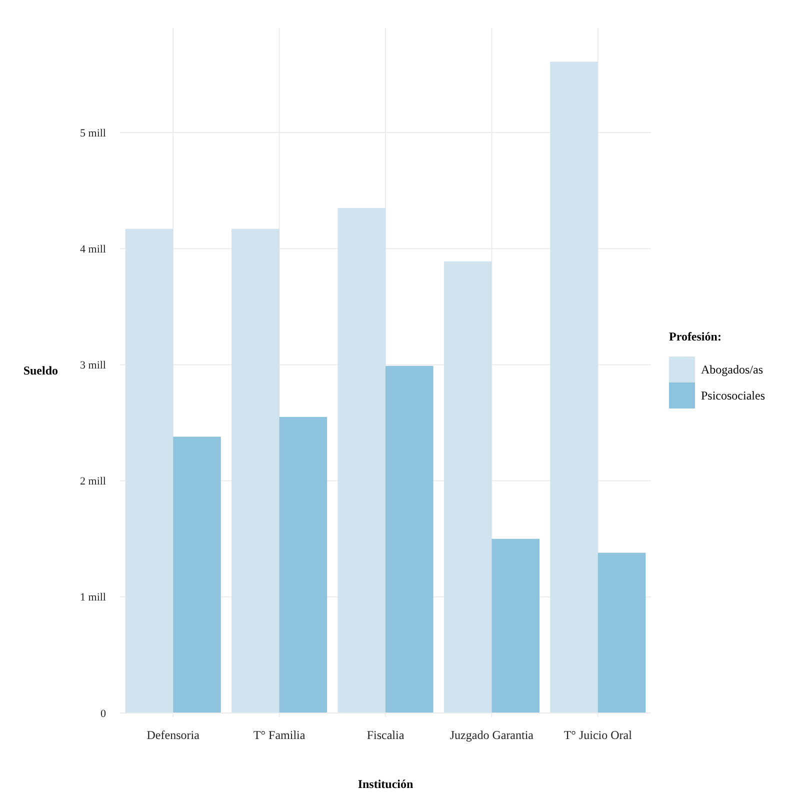 This screenshot has height=798, width=799. I want to click on legend-title: Profesión:, so click(695, 337).